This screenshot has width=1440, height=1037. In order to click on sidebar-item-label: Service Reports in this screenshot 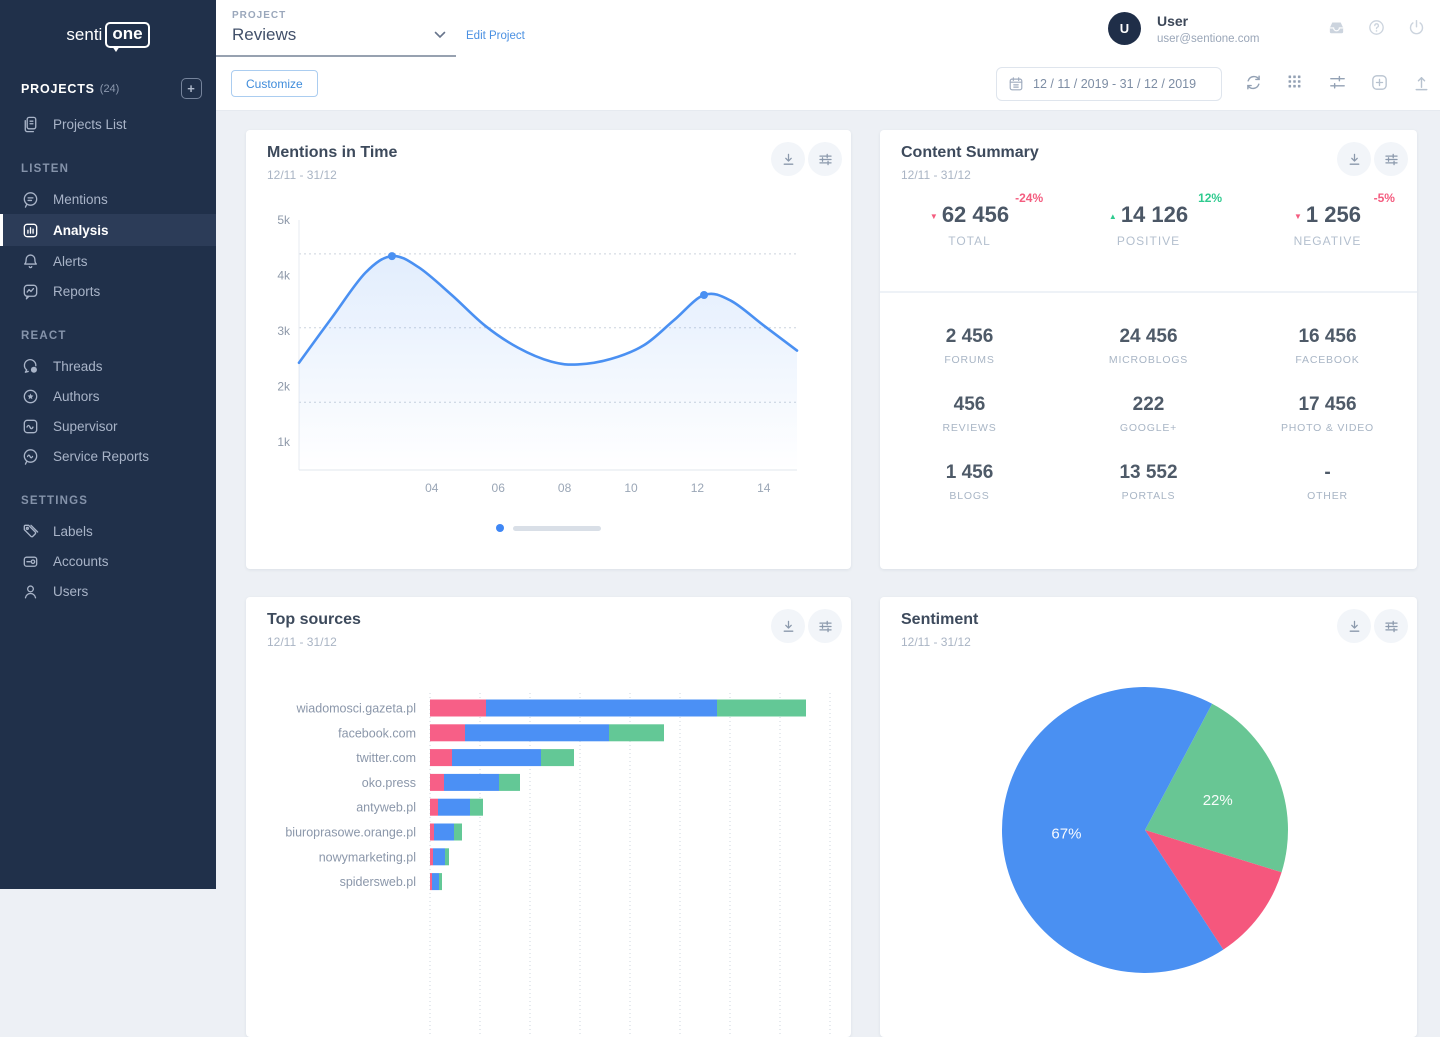, I will do `click(101, 456)`.